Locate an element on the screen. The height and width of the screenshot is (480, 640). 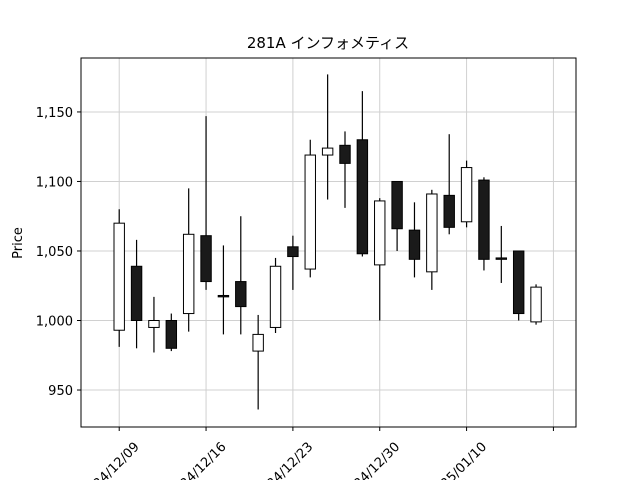
x-tick-label: 24/12/16 is located at coordinates (204, 460).